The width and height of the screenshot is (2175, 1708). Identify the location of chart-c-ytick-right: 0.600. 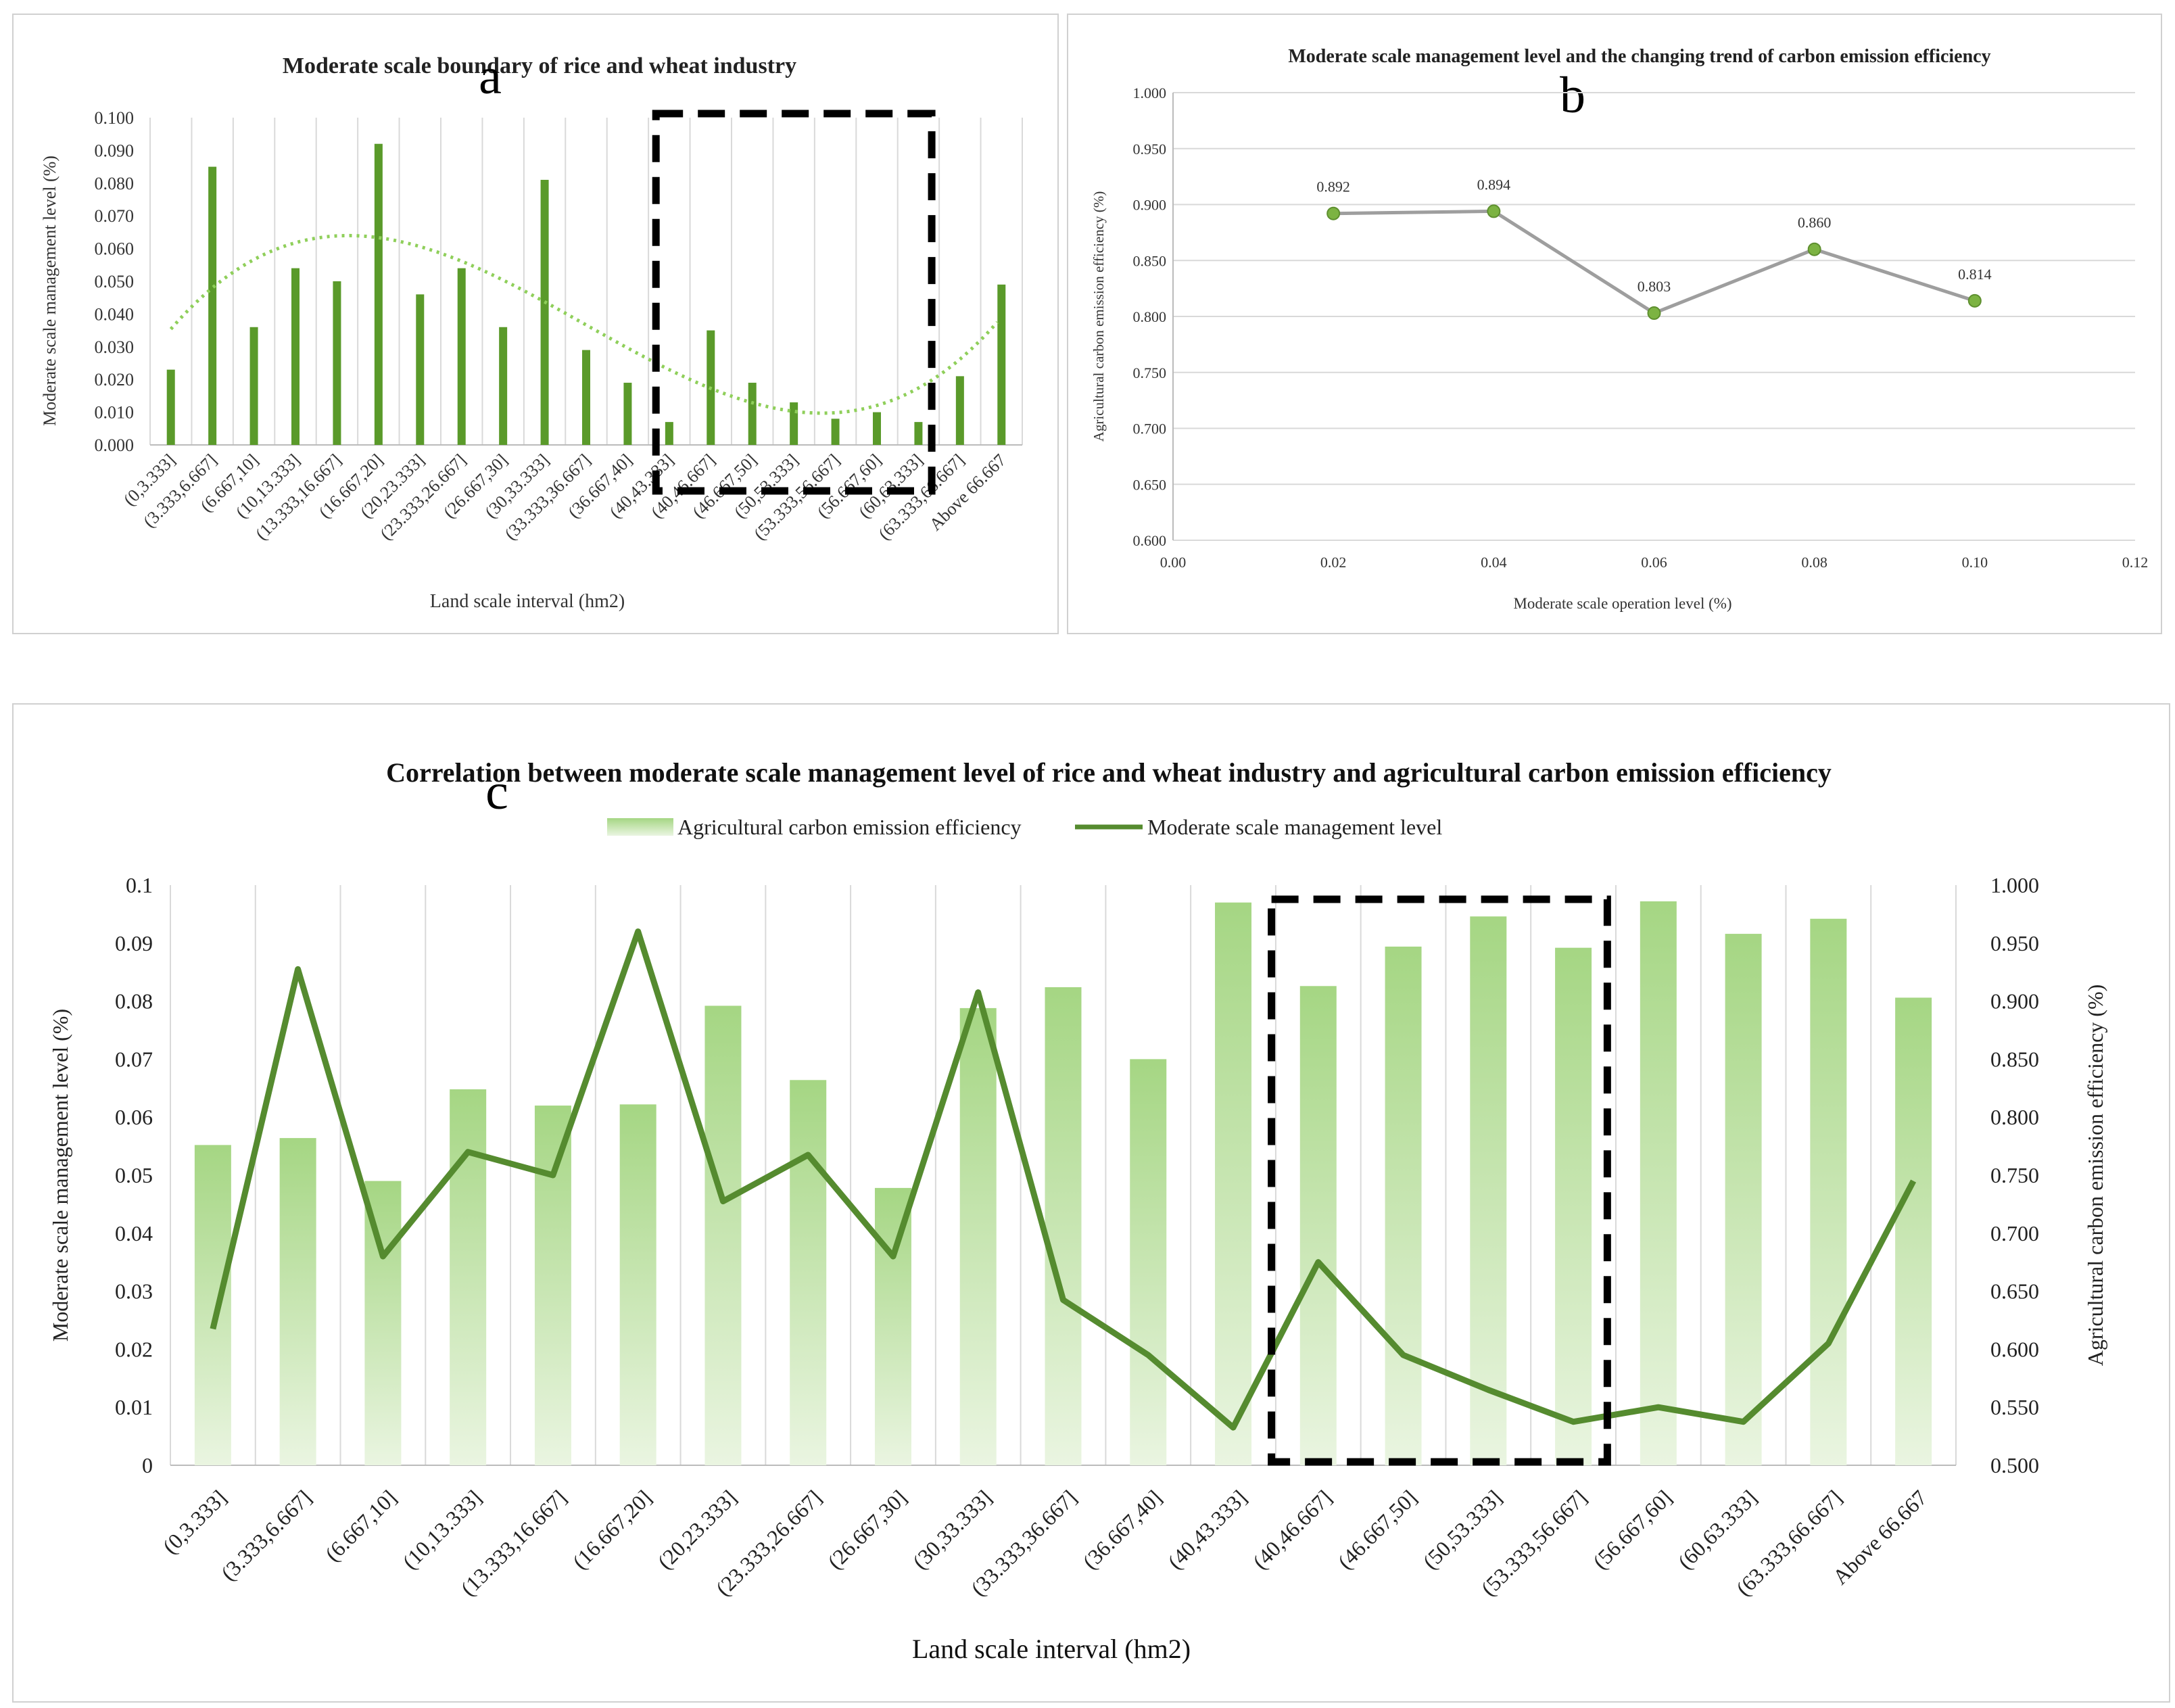
(2015, 1349).